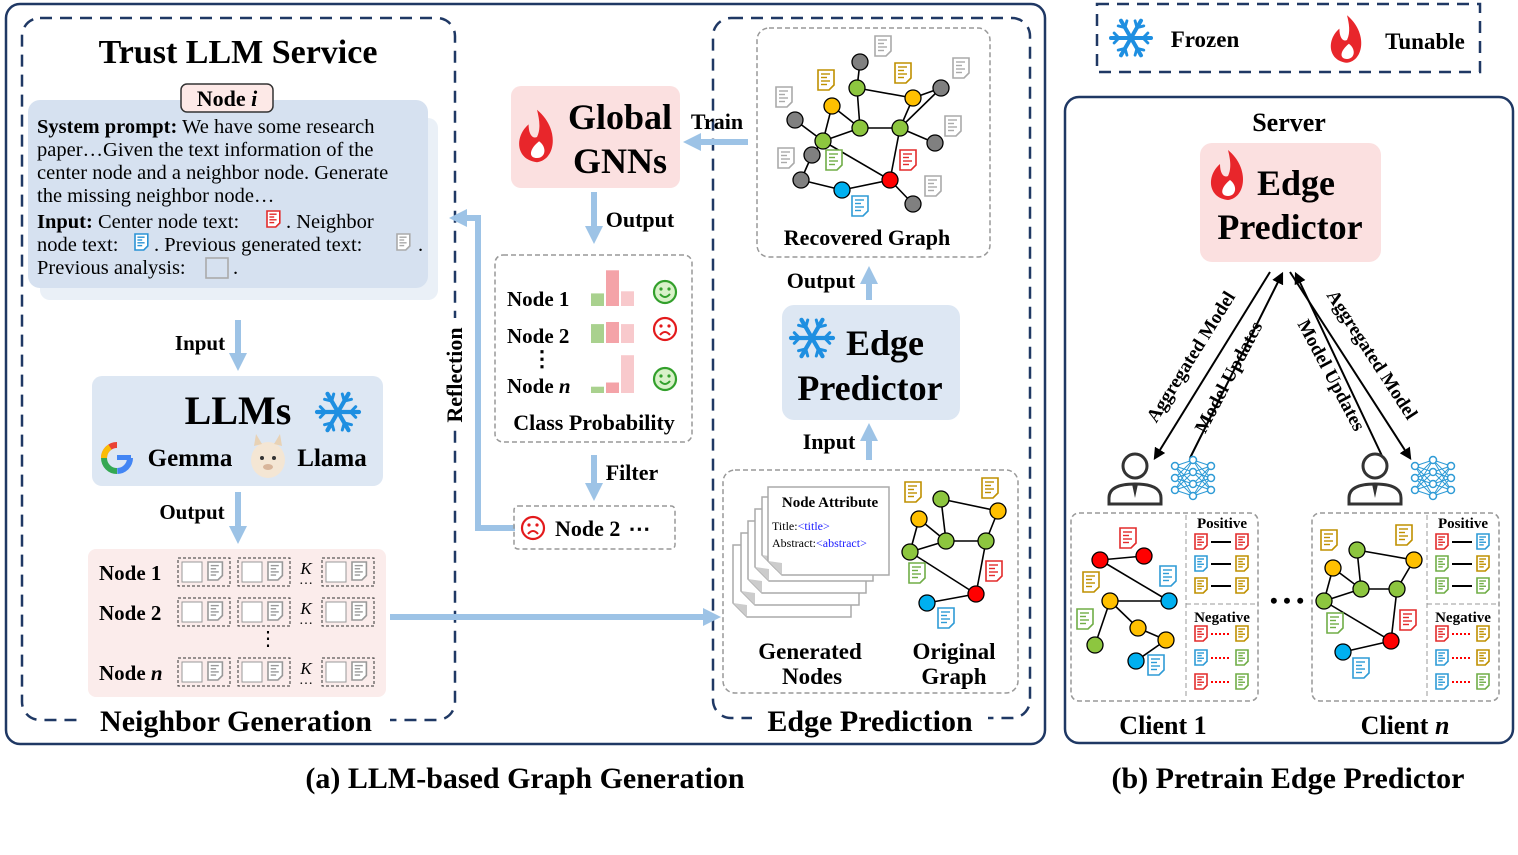  Describe the element at coordinates (348, 572) in the screenshot. I see `generated-pair` at that location.